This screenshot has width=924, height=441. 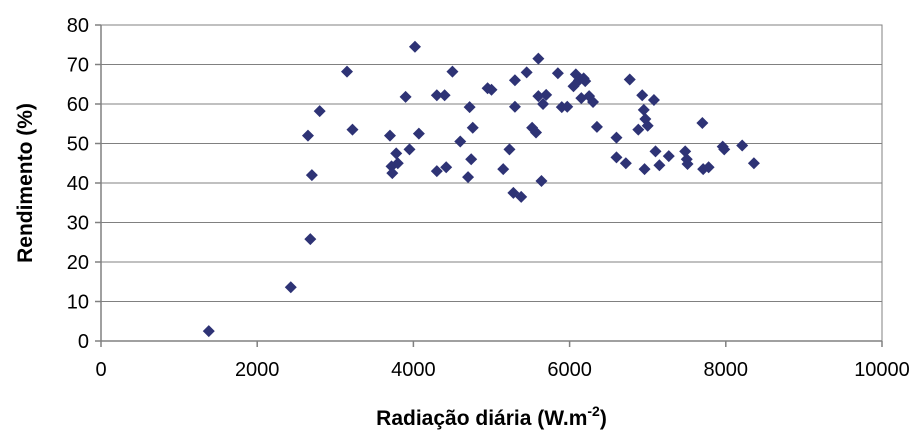 I want to click on y-tick-label: 80, so click(x=78, y=26).